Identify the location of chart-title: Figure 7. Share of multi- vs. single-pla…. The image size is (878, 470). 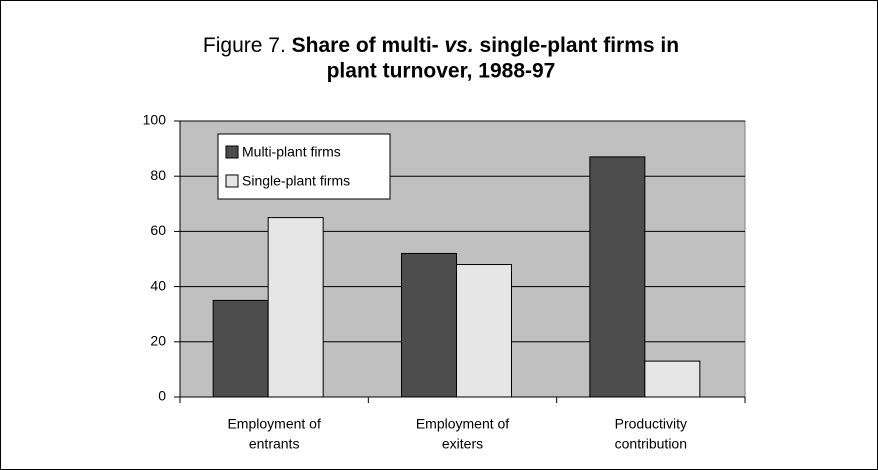
(441, 45).